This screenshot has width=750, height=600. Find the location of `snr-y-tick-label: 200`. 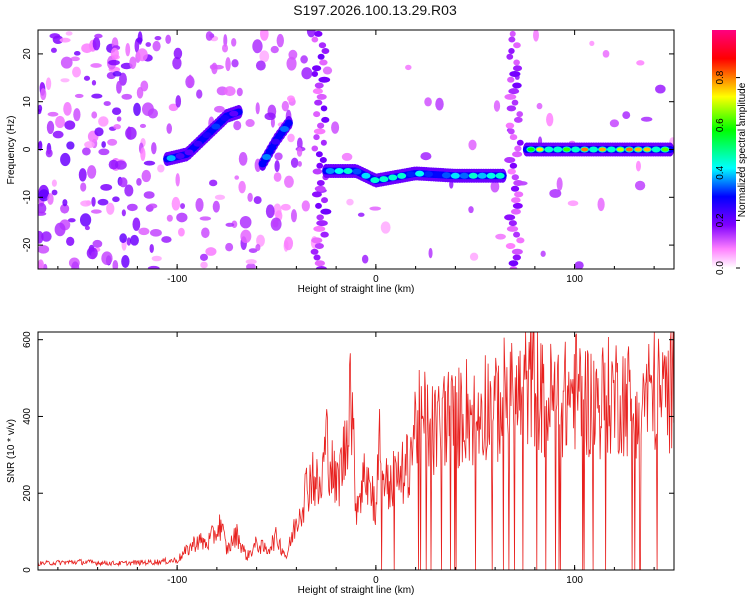

snr-y-tick-label: 200 is located at coordinates (27, 492).